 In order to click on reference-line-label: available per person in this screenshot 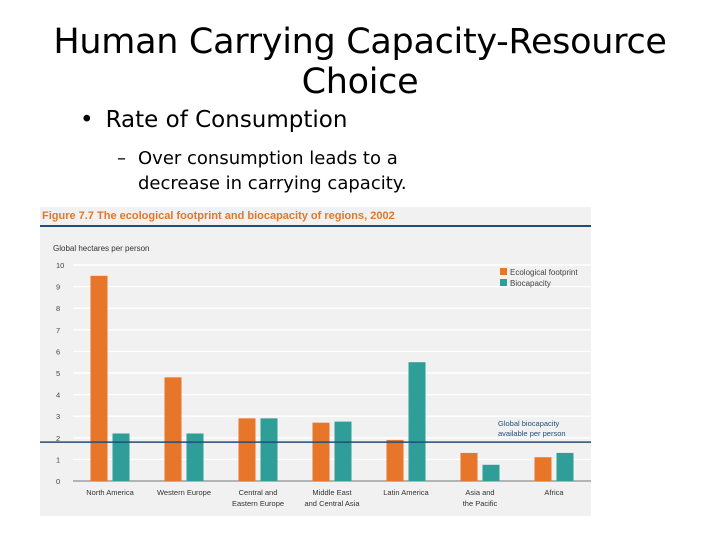, I will do `click(532, 433)`.